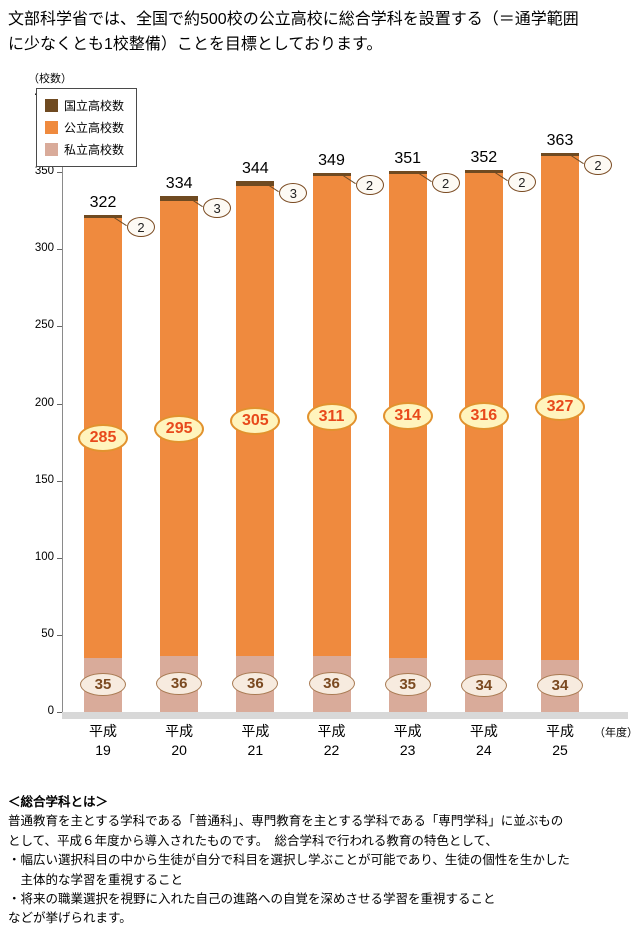 The height and width of the screenshot is (933, 636). I want to click on y-tick-label: 50, so click(47, 633).